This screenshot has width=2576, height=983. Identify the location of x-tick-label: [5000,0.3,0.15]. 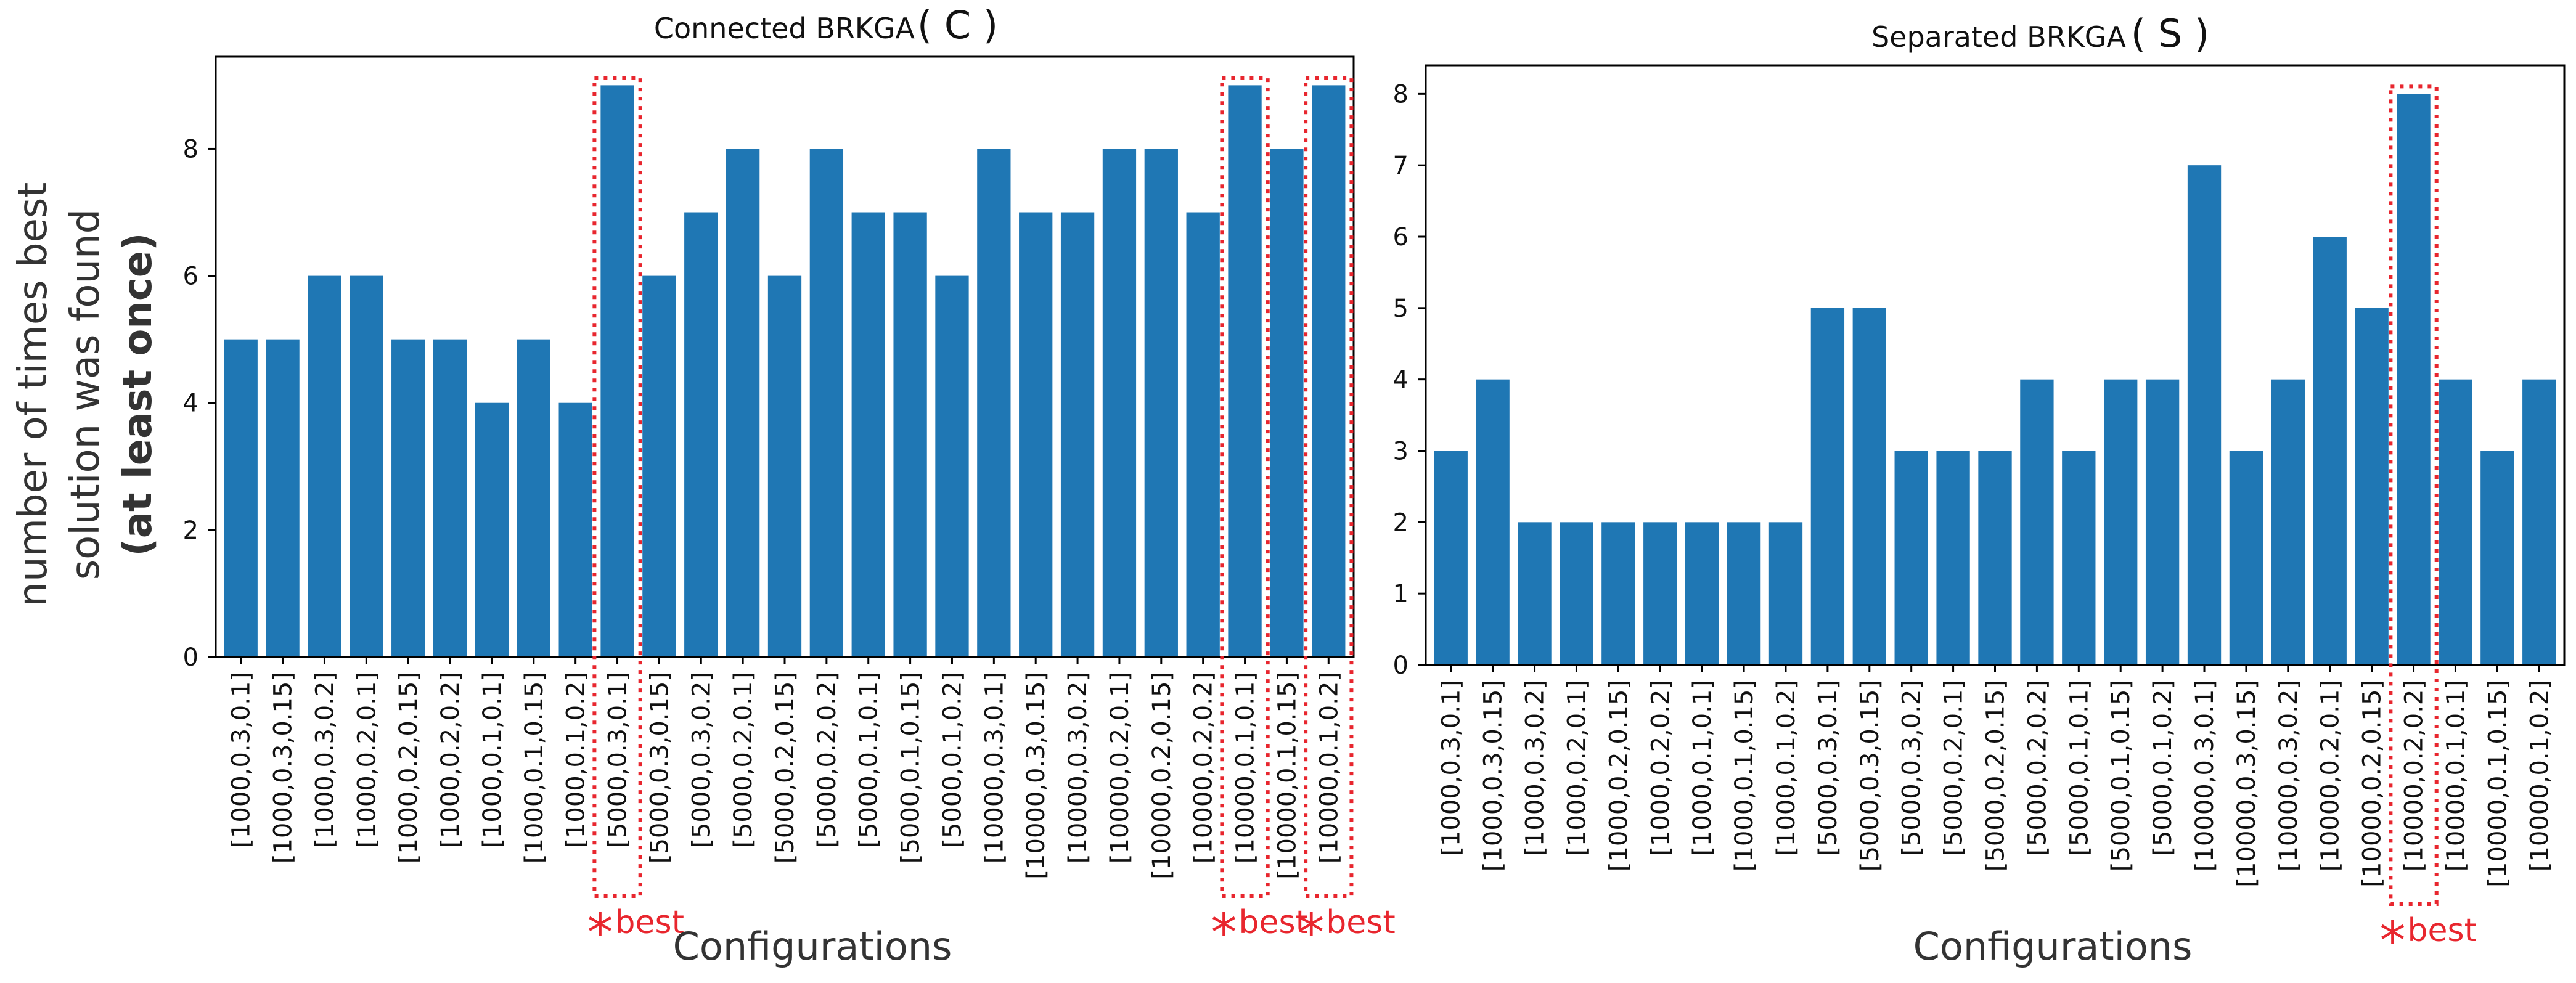
(1870, 775).